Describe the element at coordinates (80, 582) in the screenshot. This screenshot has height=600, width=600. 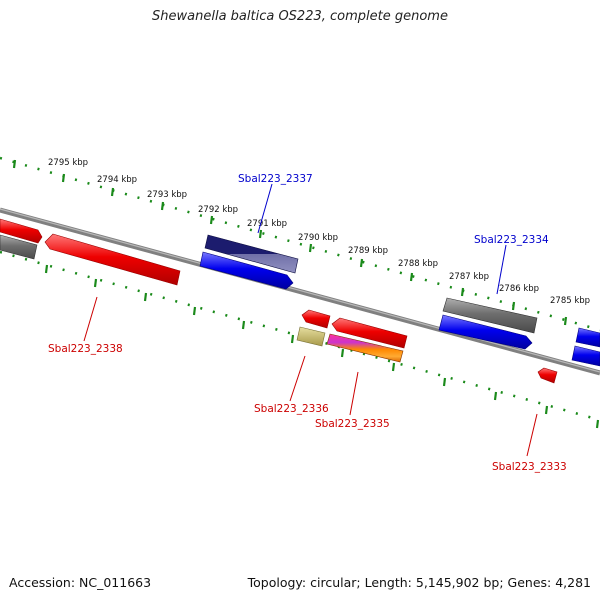
I see `accession-text: Accession: NC_011663` at that location.